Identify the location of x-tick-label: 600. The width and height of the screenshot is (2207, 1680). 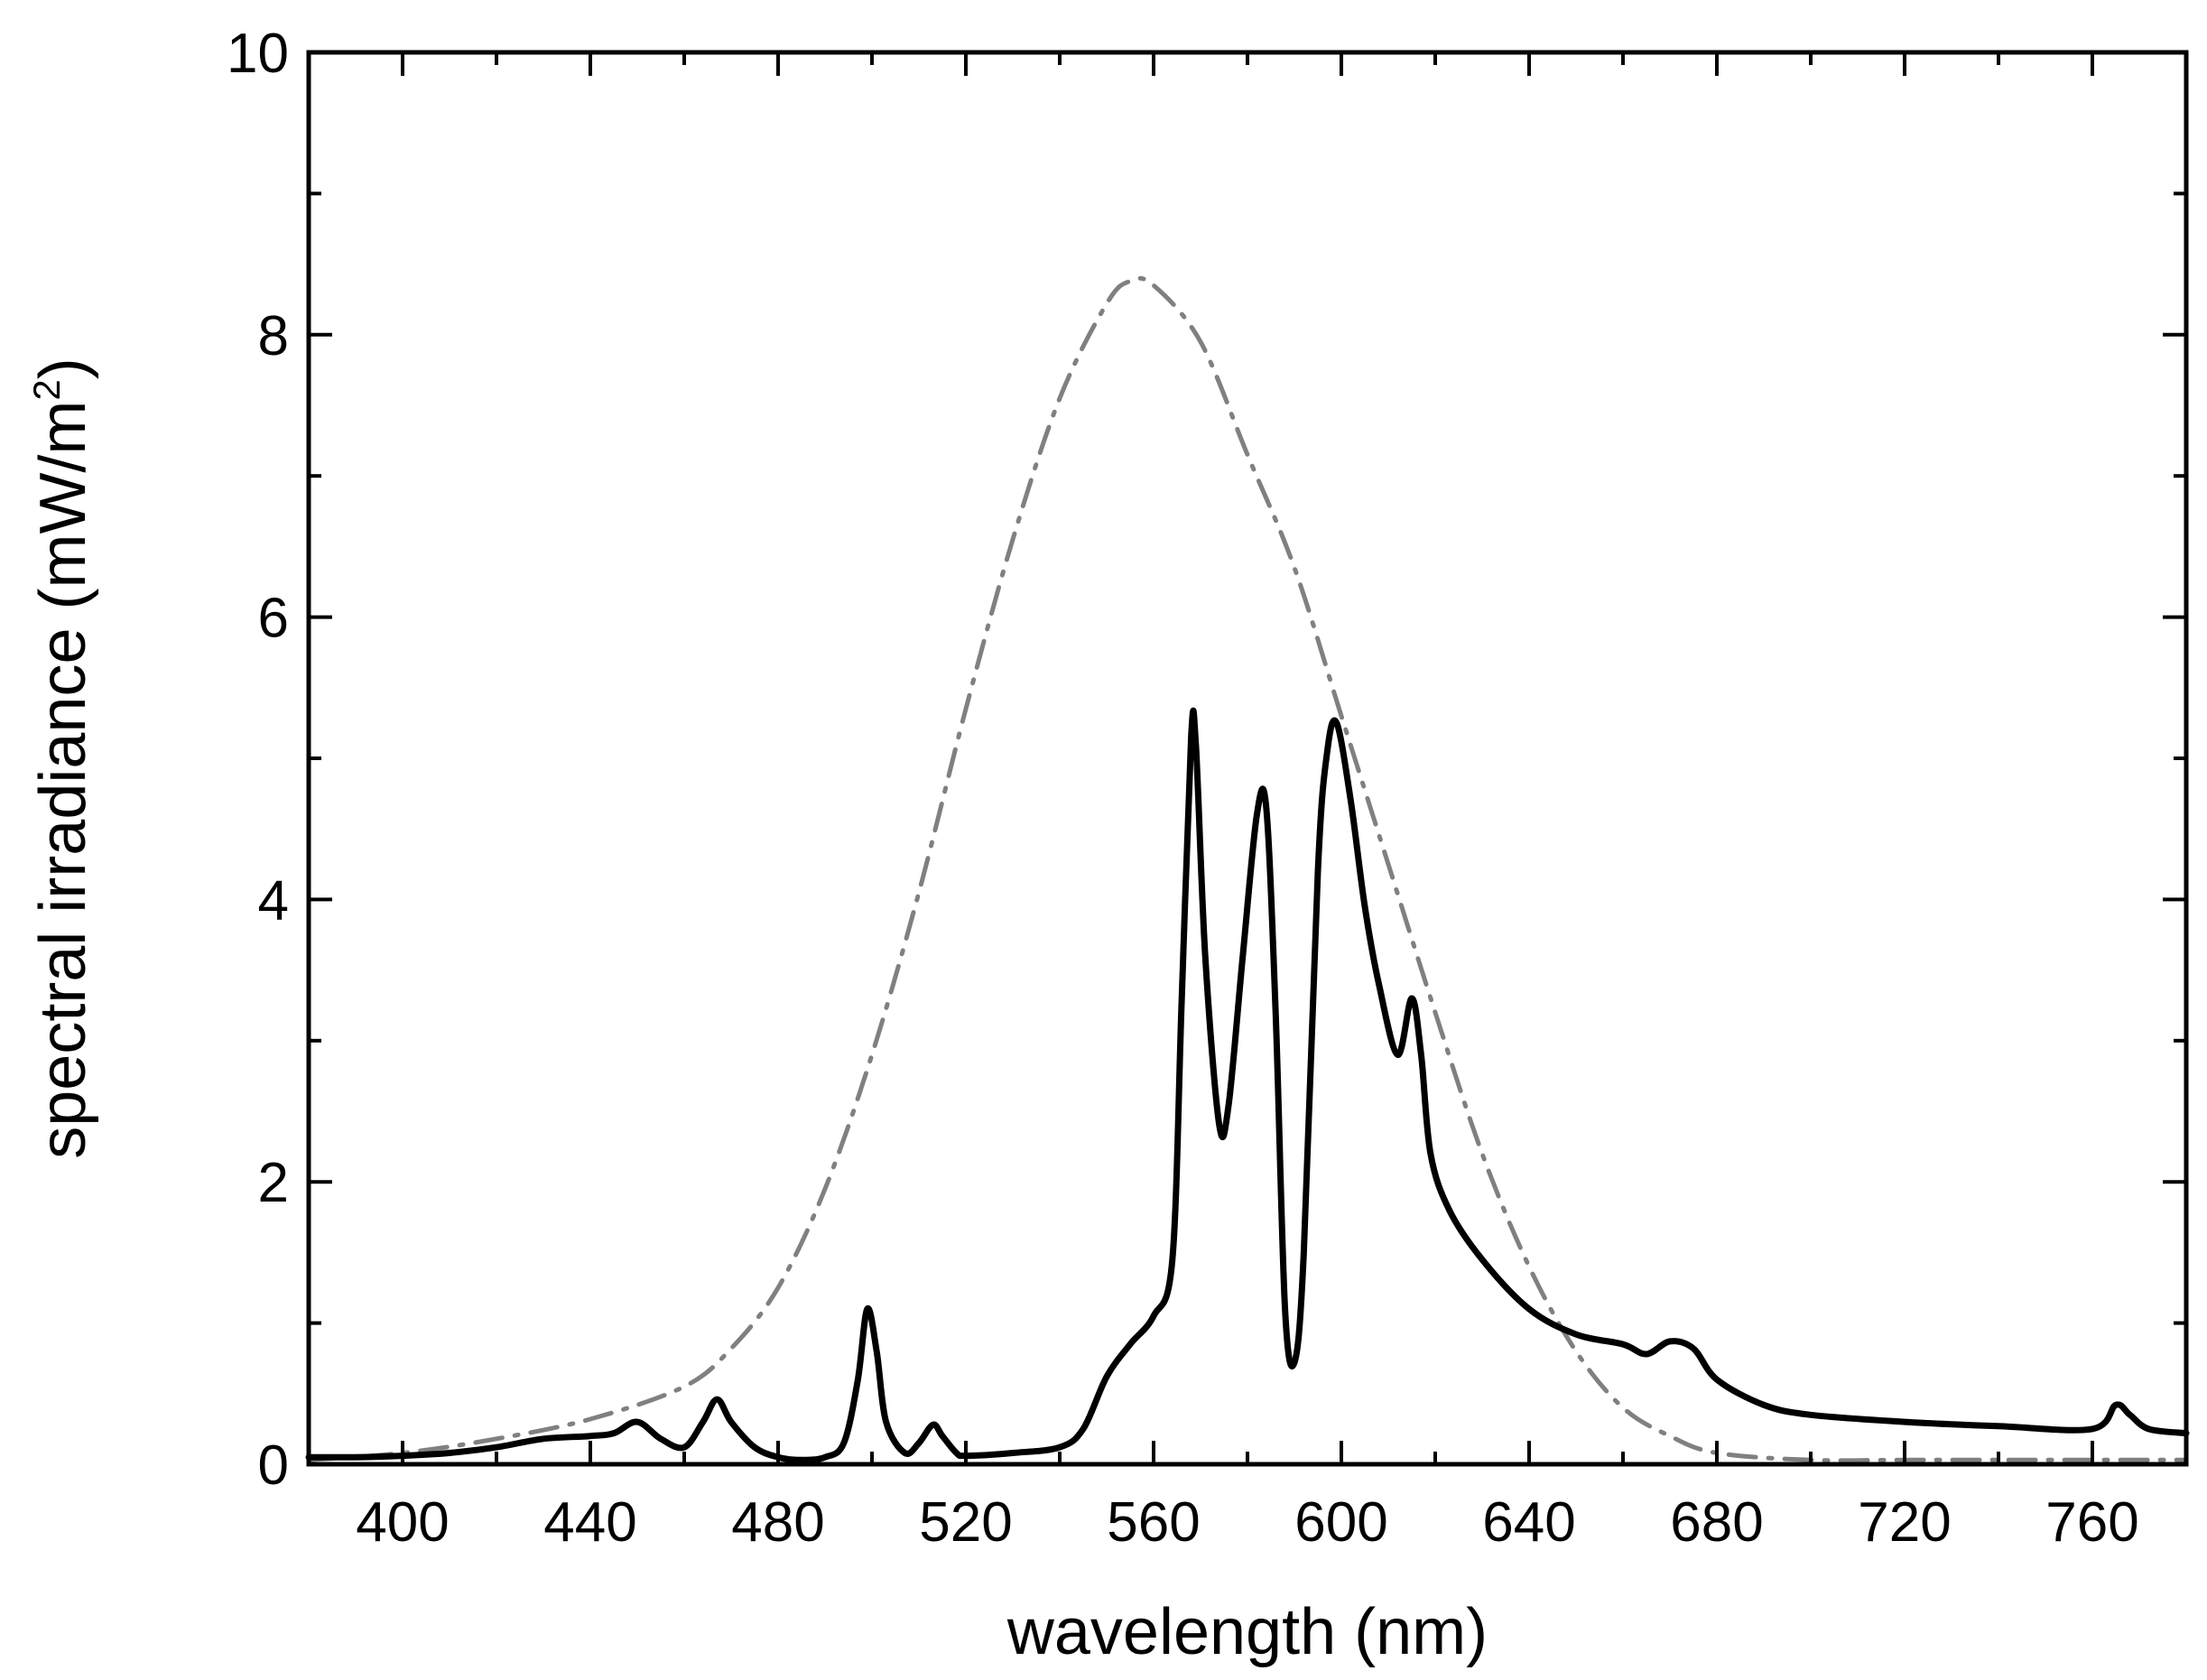
(1340, 1522).